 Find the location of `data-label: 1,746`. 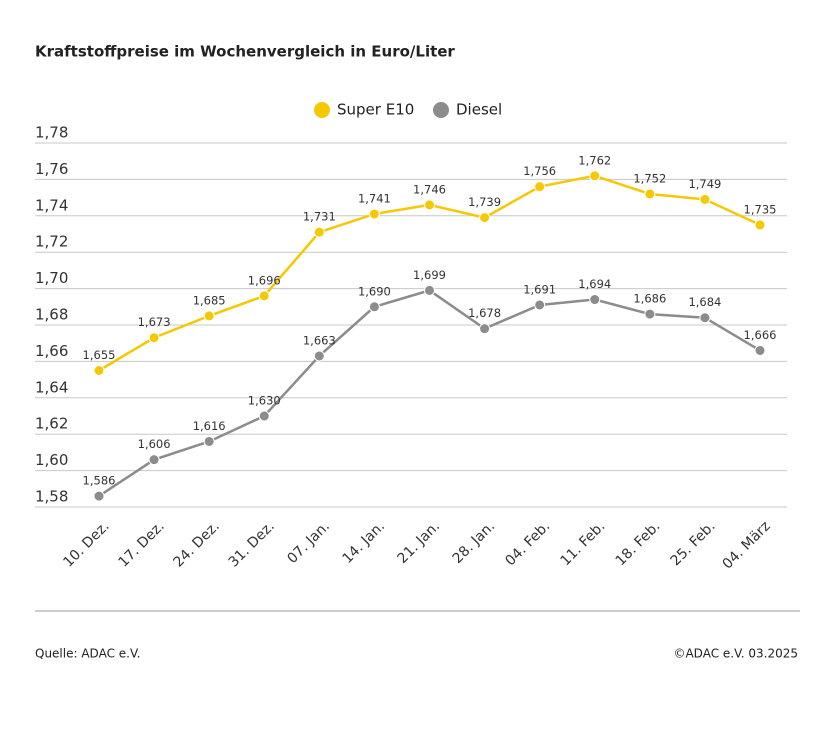

data-label: 1,746 is located at coordinates (429, 189).